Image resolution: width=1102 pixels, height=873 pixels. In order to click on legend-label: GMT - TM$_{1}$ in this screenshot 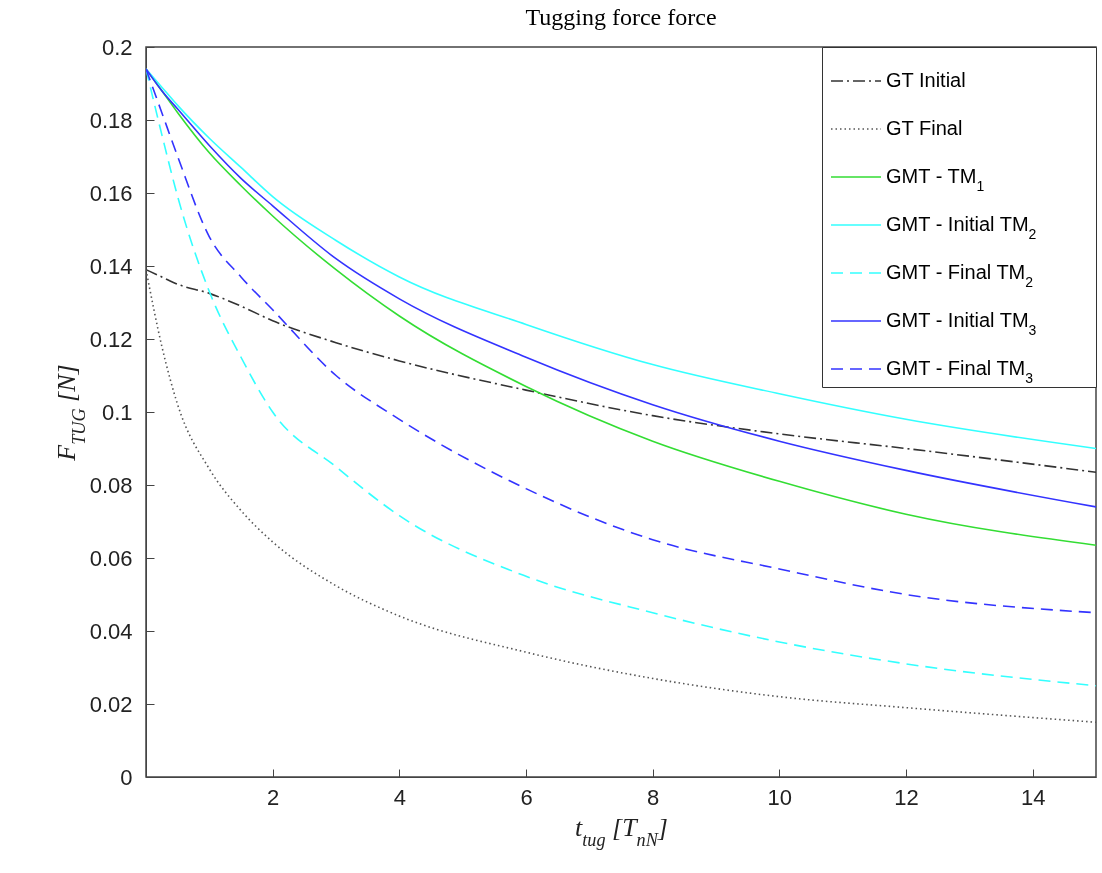, I will do `click(935, 179)`.